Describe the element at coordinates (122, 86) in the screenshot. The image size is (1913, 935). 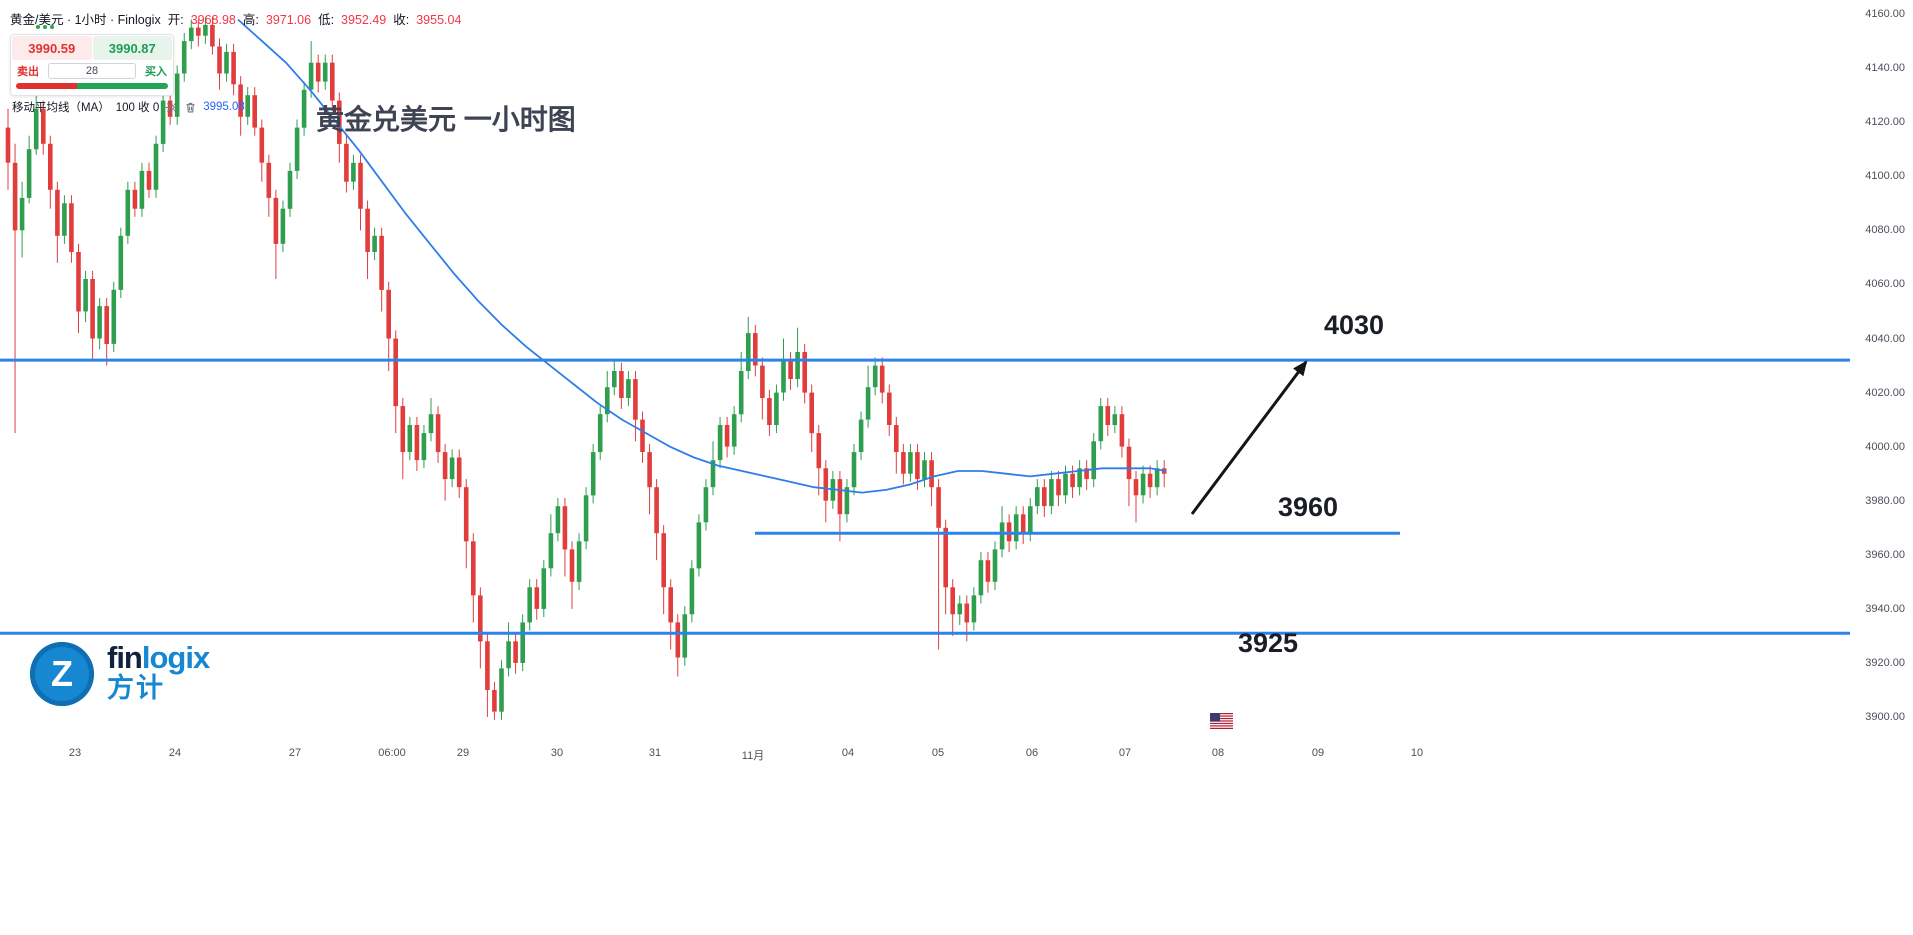
I see `buy-ratio-bar` at that location.